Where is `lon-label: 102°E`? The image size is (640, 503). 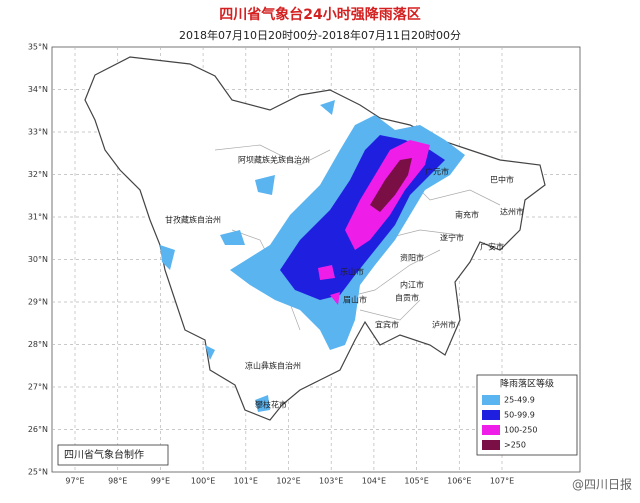
lon-label: 102°E is located at coordinates (288, 481).